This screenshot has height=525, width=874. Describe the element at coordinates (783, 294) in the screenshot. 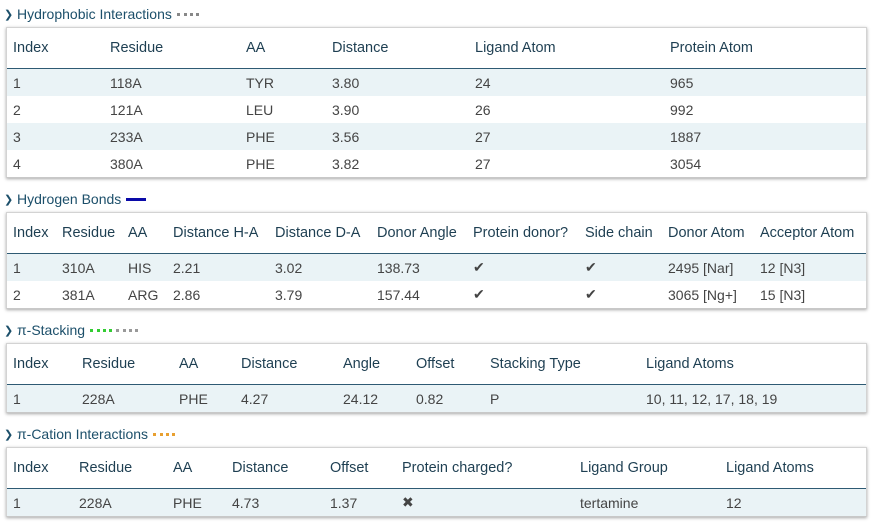

I see `cell-acceptor-atom: 15 [N3]` at that location.